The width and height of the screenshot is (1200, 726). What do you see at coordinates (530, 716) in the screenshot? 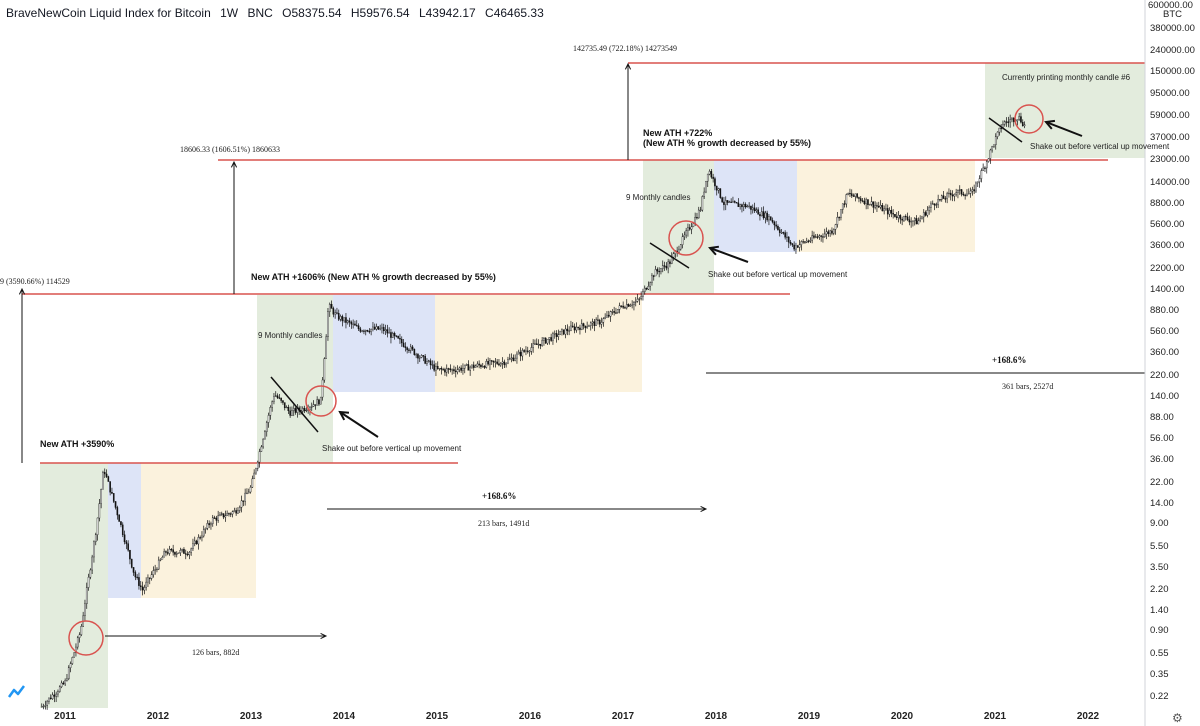
I see `x-tick-label: 2016` at bounding box center [530, 716].